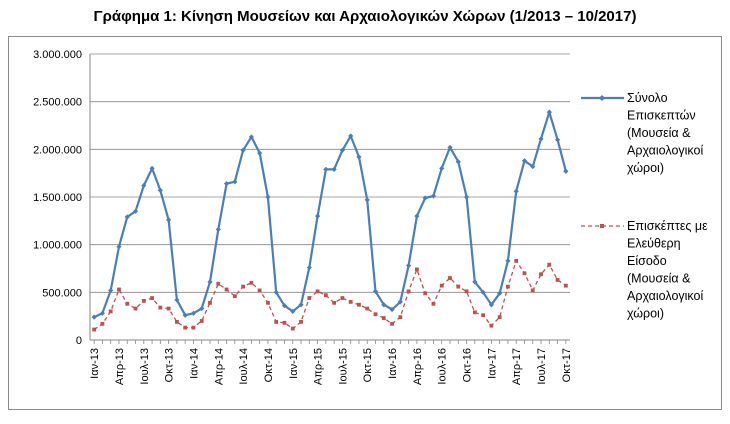  What do you see at coordinates (443, 366) in the screenshot?
I see `x-tick-label: Ιουλ-16` at bounding box center [443, 366].